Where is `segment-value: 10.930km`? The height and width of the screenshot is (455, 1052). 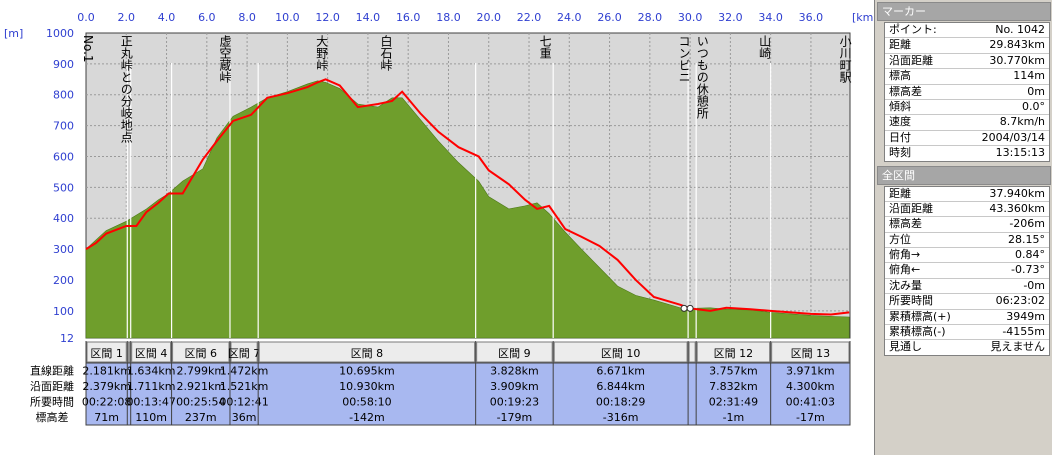
segment-value: 10.930km is located at coordinates (367, 386).